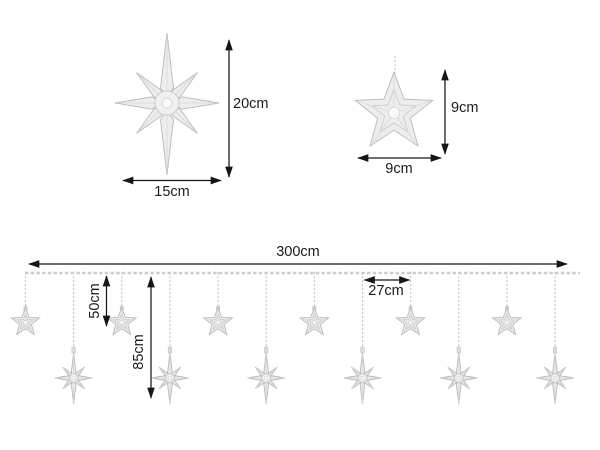 Image resolution: width=600 pixels, height=450 pixels. What do you see at coordinates (298, 251) in the screenshot?
I see `curtain-total-length-label: 300cm` at bounding box center [298, 251].